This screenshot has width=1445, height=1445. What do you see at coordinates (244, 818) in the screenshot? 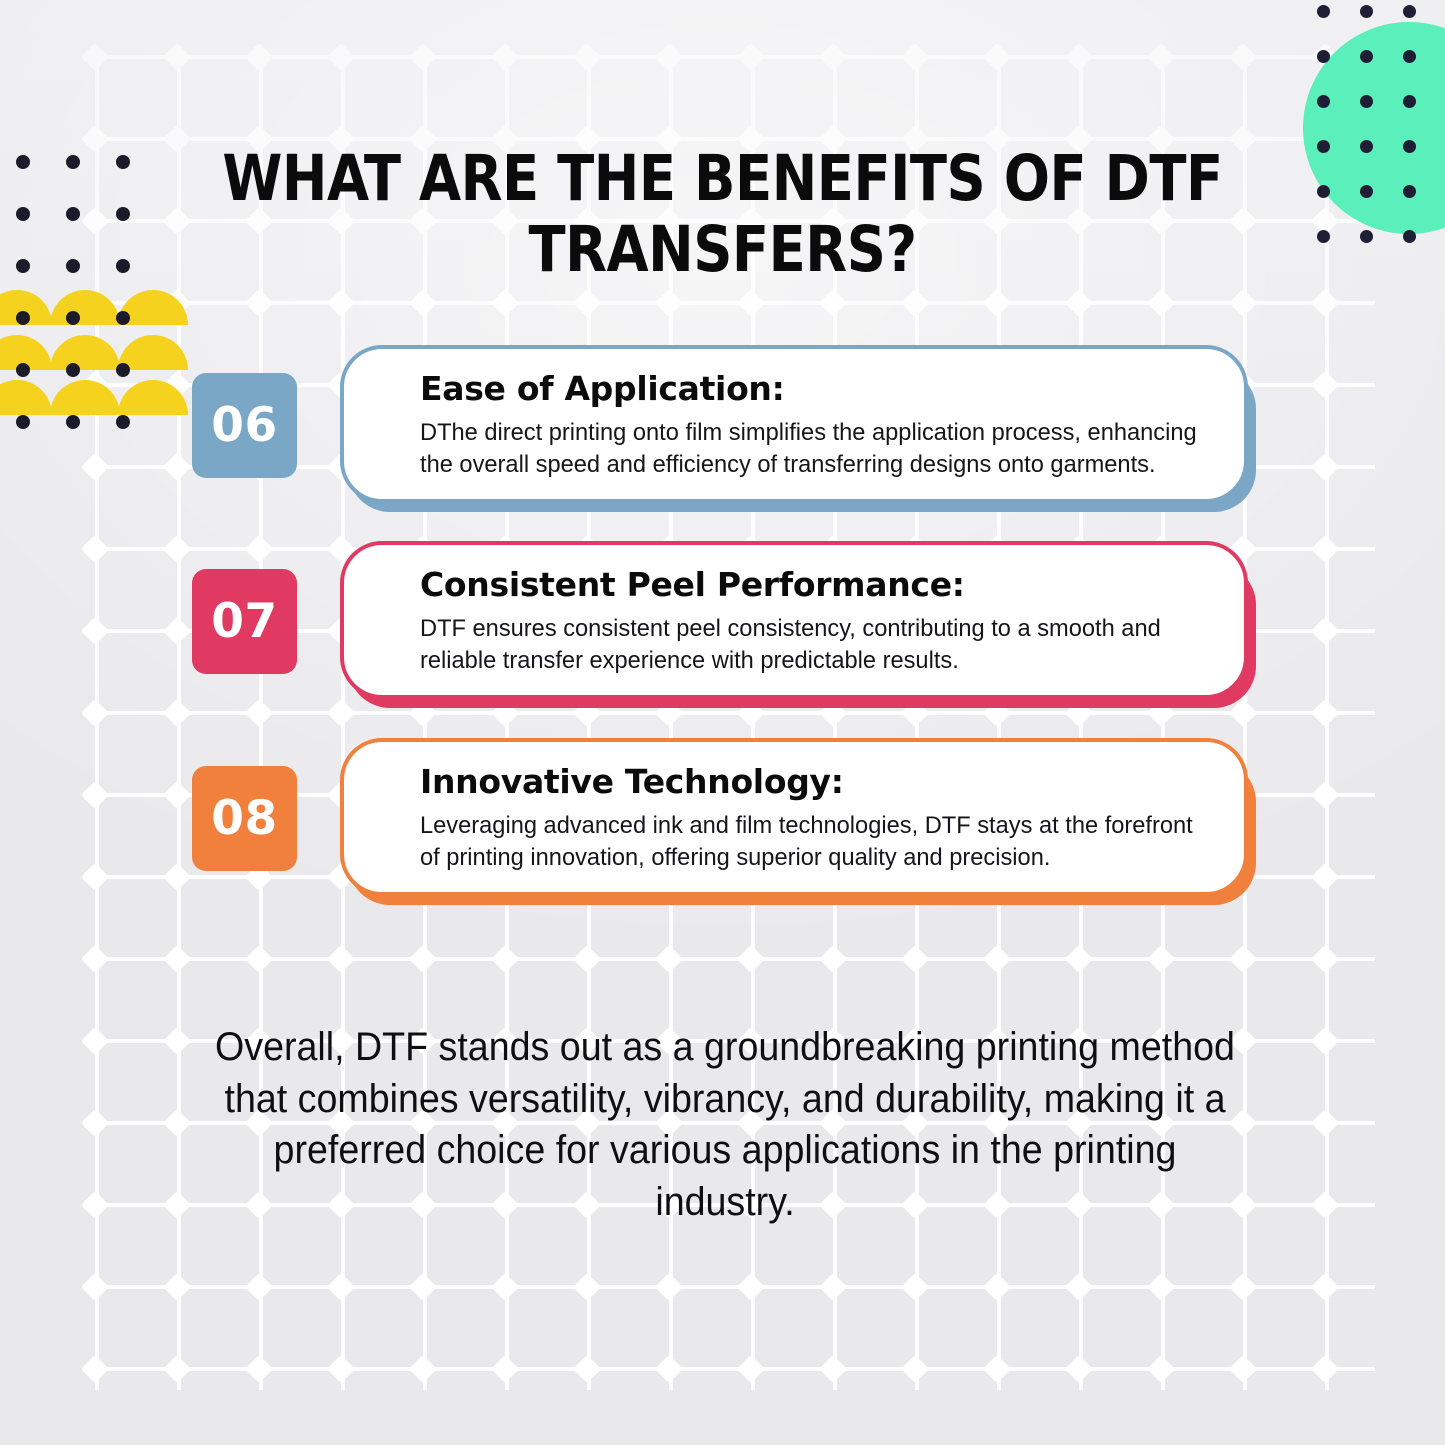
I see `benefit-number-badge: 08` at bounding box center [244, 818].